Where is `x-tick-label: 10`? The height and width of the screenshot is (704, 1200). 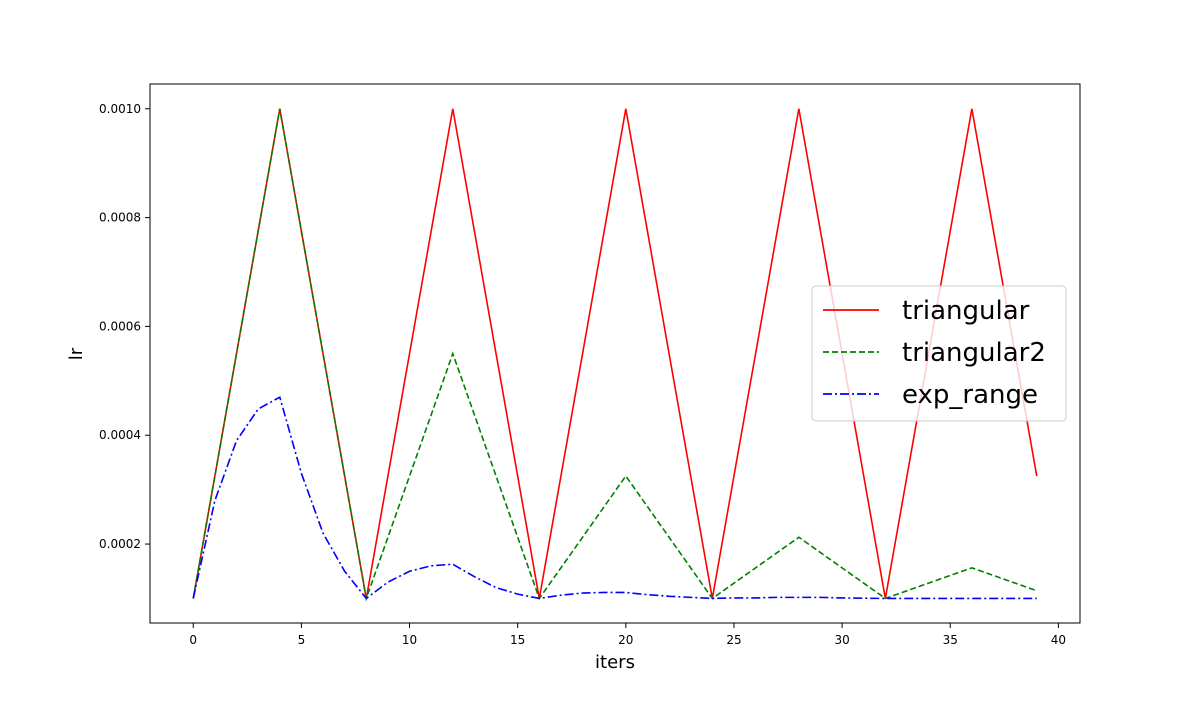 x-tick-label: 10 is located at coordinates (409, 640).